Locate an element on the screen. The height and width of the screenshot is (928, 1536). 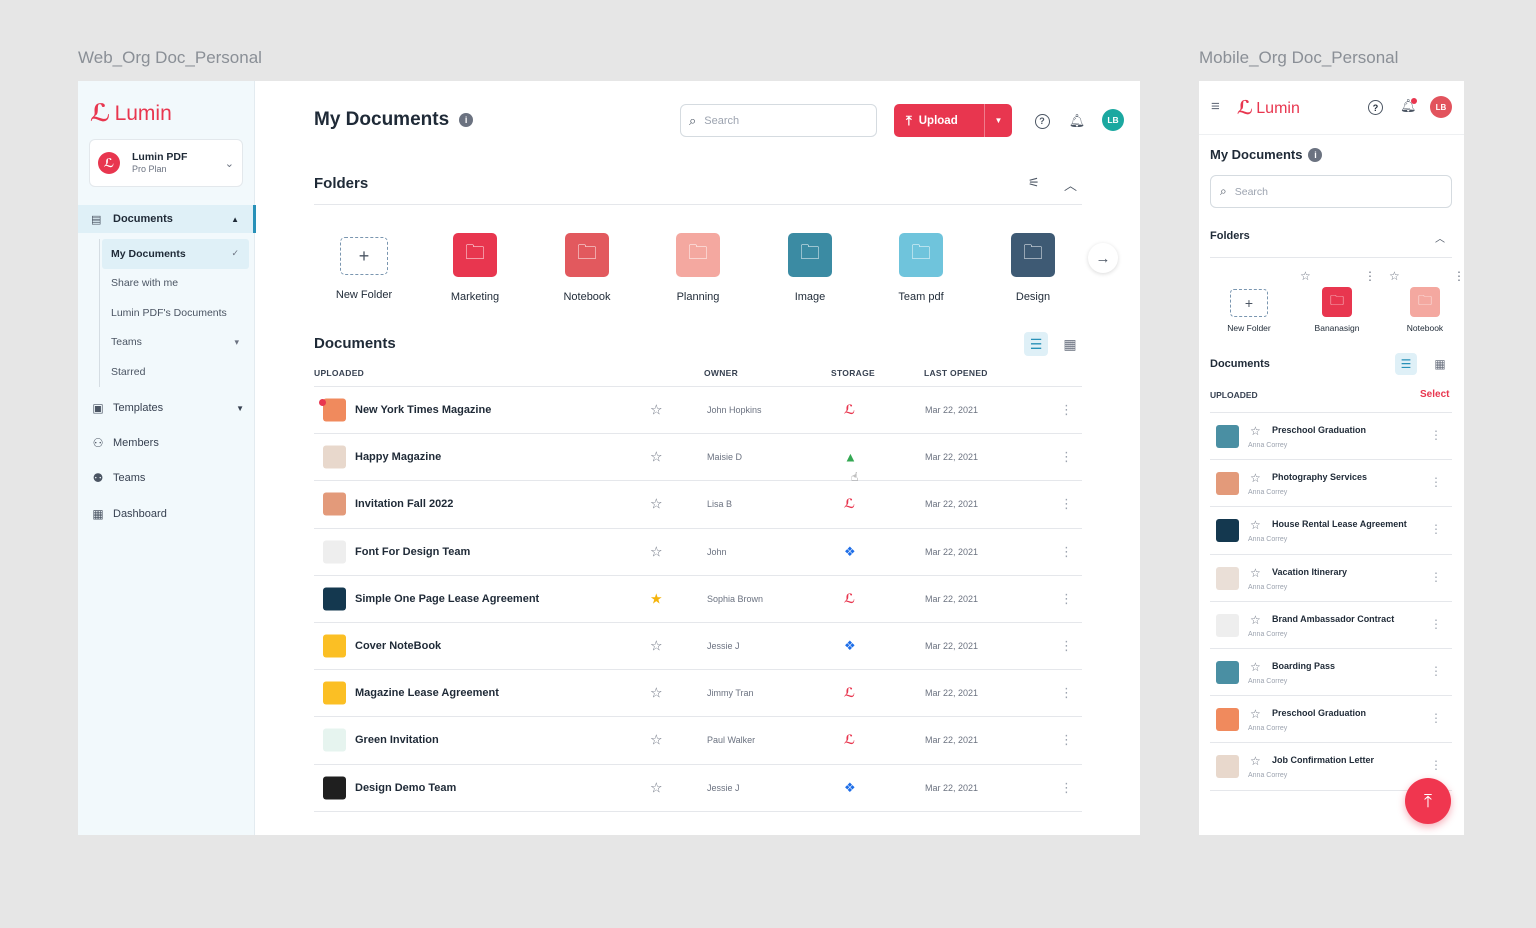
document-name: Invitation Fall 2022 is located at coordinates (404, 504).